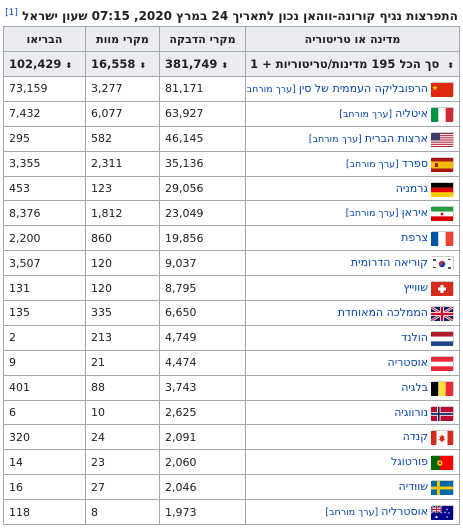 The height and width of the screenshot is (528, 463). What do you see at coordinates (44, 512) in the screenshot?
I see `recovered-cell: 118` at bounding box center [44, 512].